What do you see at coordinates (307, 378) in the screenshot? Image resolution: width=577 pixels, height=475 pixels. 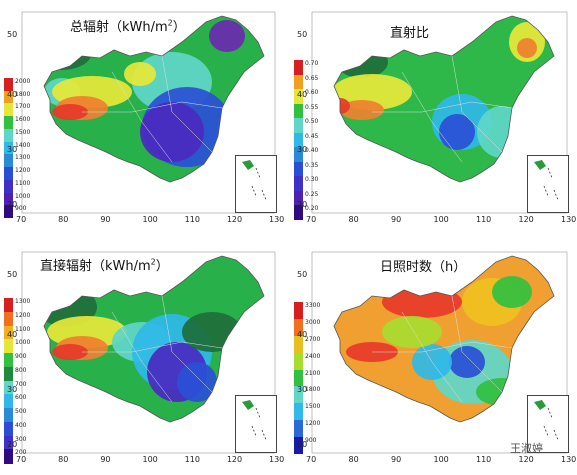 I see `color-legend: 3300 3000 2700 2400 2100 1800 1500 1200 900` at bounding box center [307, 378].